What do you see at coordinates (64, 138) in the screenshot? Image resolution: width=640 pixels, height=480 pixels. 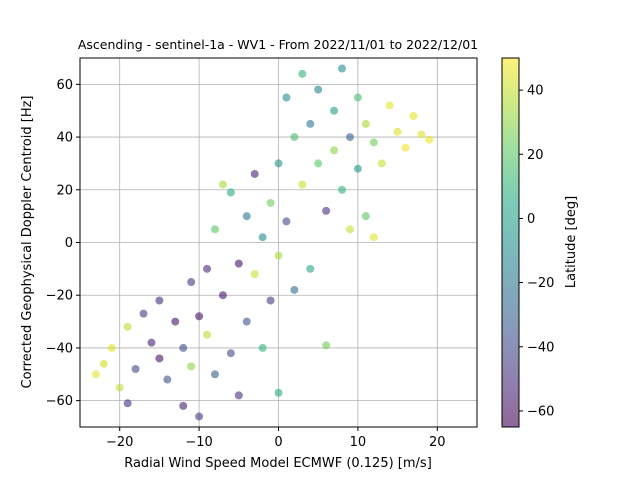 I see `y-tick-label: 40` at bounding box center [64, 138].